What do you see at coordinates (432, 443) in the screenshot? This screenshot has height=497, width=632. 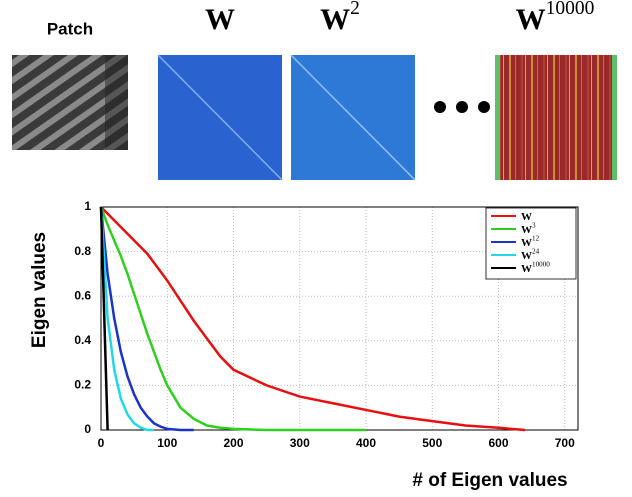 I see `x-tick-label: 500` at bounding box center [432, 443].